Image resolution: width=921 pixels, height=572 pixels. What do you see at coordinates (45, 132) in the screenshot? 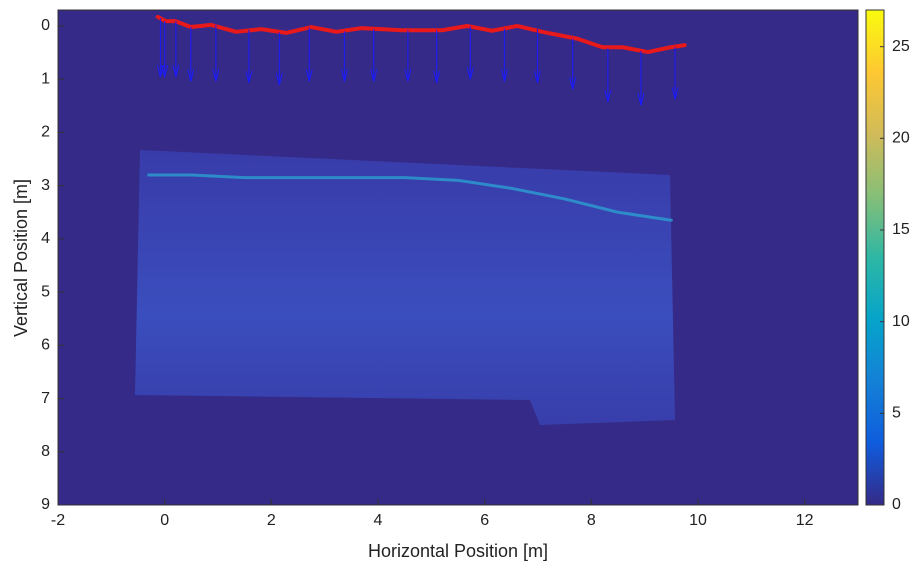
I see `y-tick-label: 2` at bounding box center [45, 132].